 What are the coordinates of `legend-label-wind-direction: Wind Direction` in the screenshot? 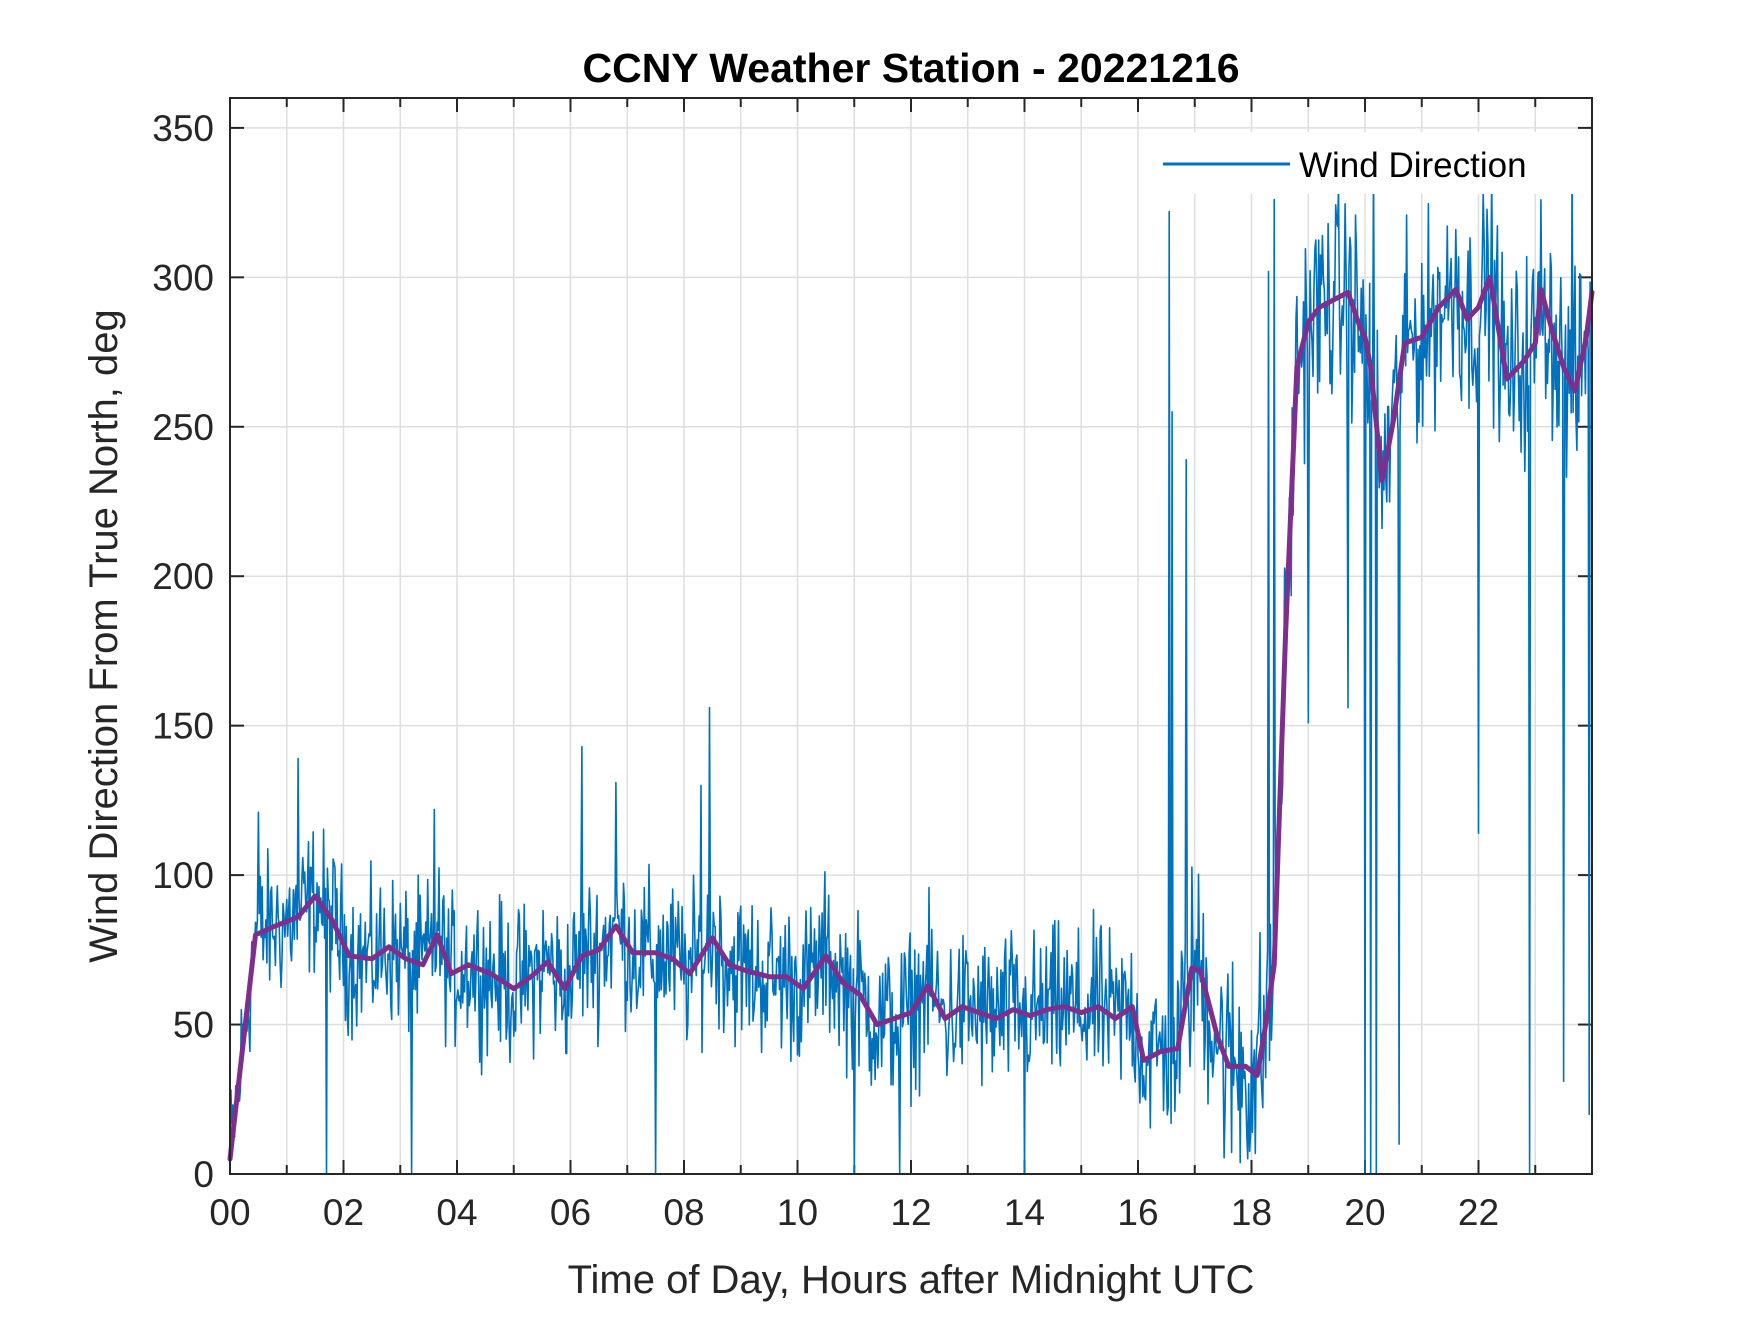 It's located at (1413, 165).